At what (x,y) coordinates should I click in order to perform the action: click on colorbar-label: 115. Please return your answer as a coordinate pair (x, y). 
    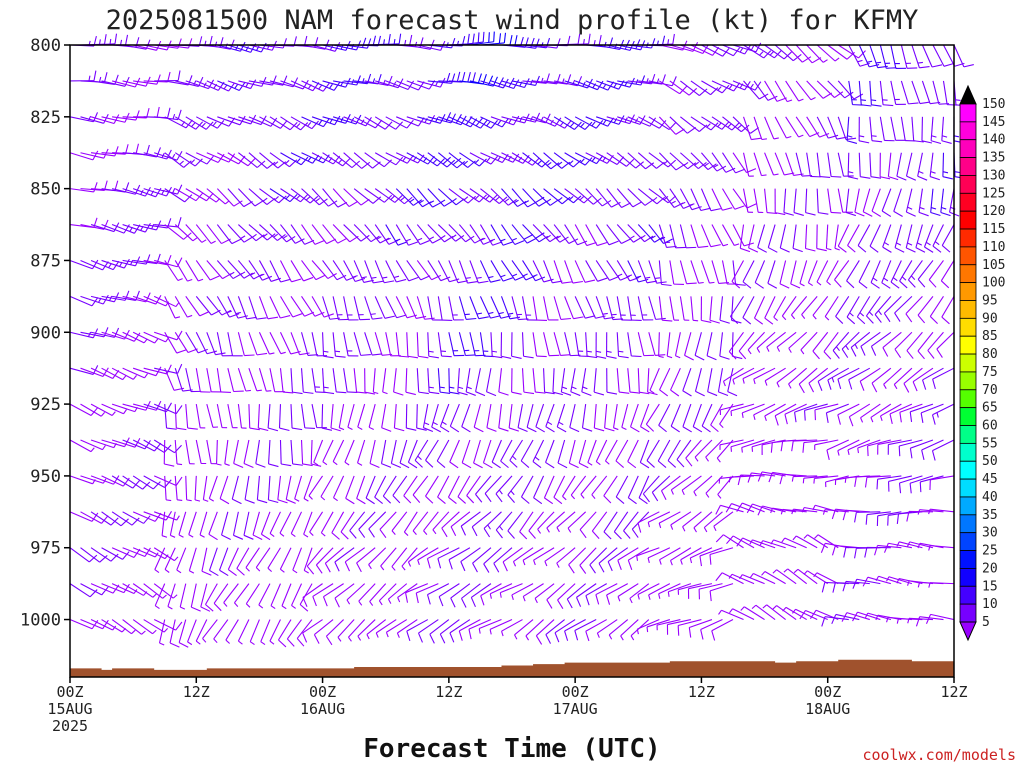
    Looking at the image, I should click on (993, 229).